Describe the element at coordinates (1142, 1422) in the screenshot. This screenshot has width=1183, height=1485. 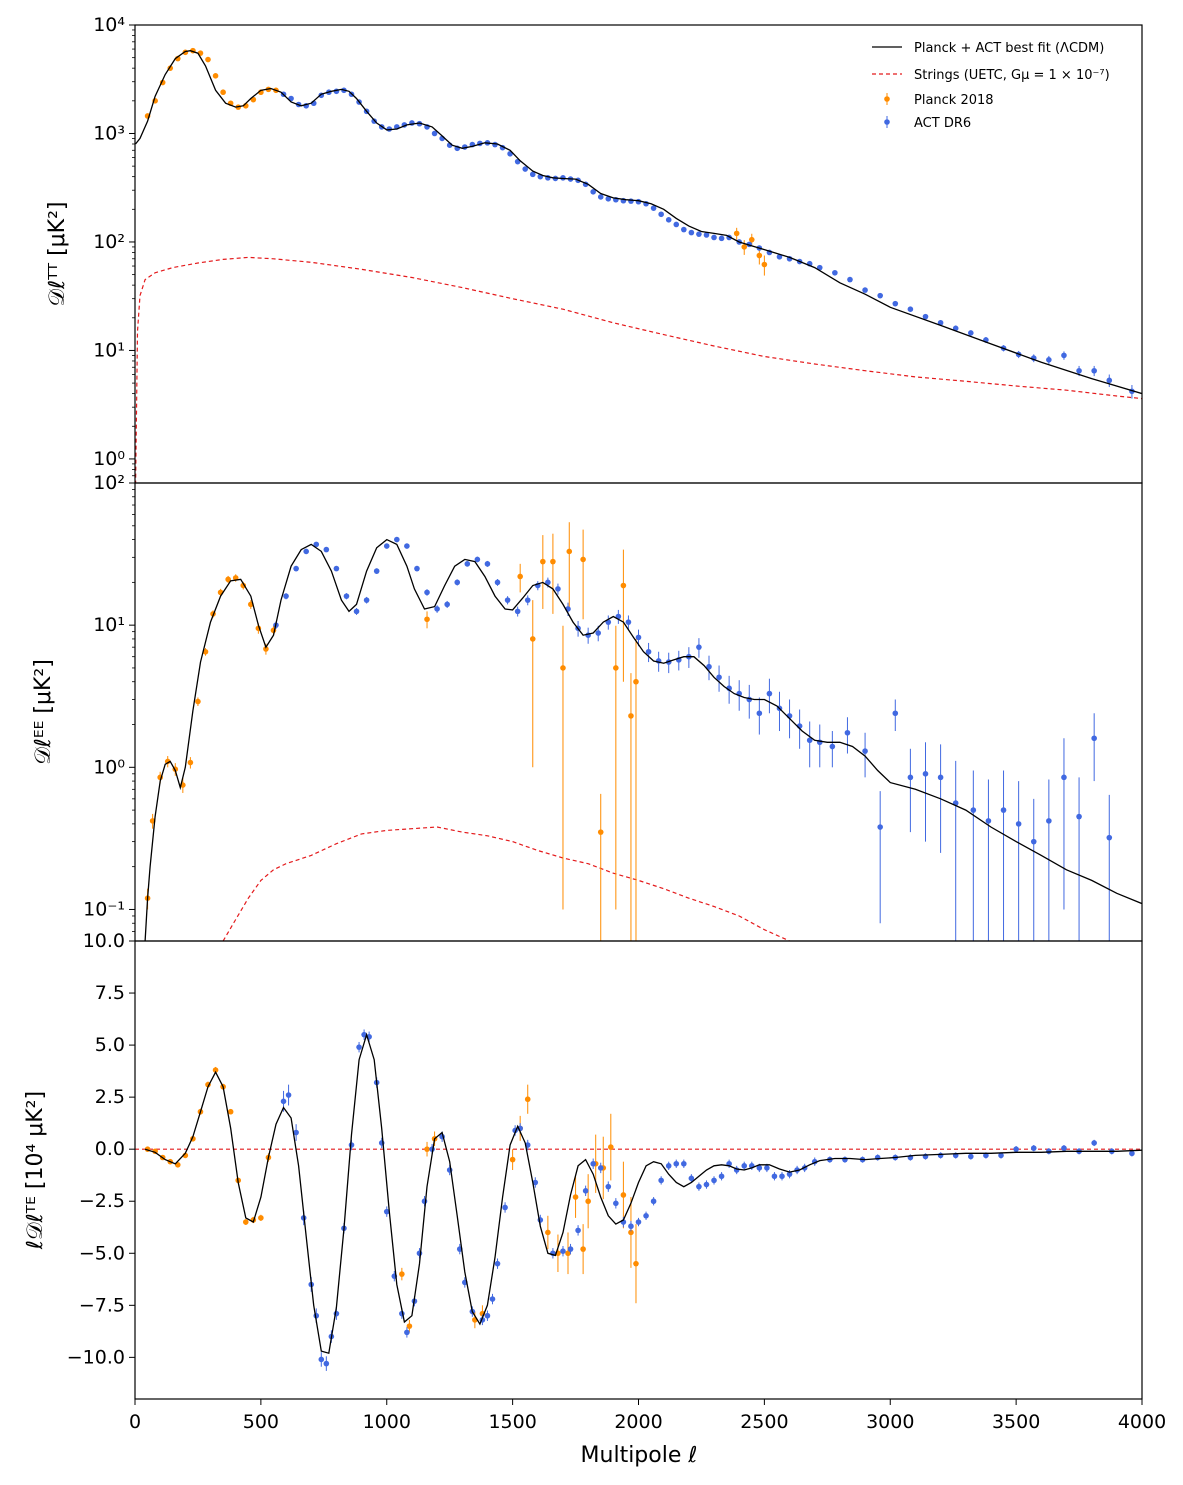
I see `x-tick-label: 4000` at that location.